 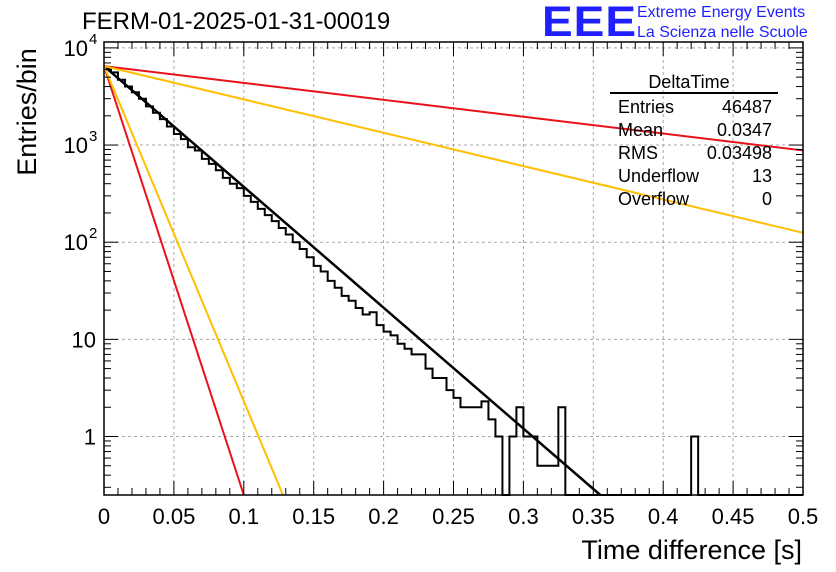 What do you see at coordinates (722, 32) in the screenshot?
I see `brand-line-2: La Scienza nelle Scuole` at bounding box center [722, 32].